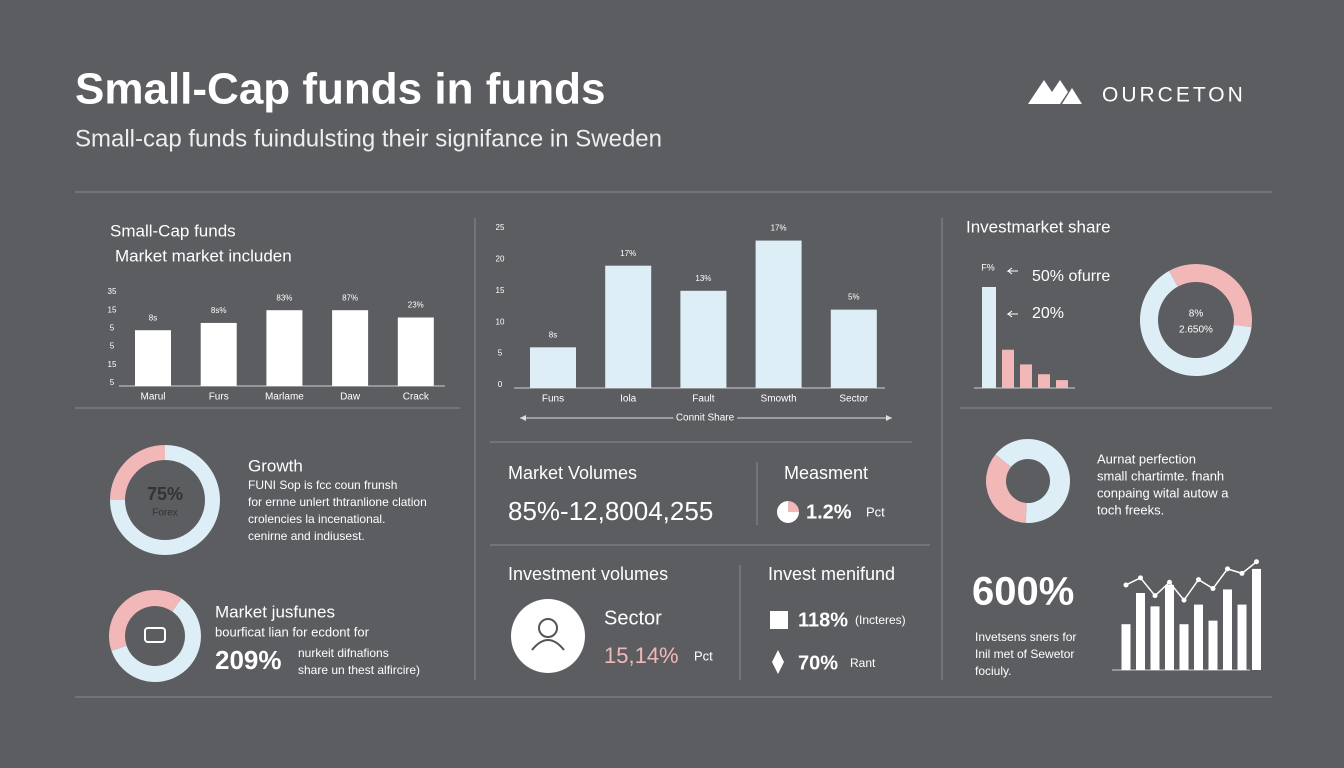 The image size is (1344, 768). I want to click on callout: 20%, so click(1048, 313).